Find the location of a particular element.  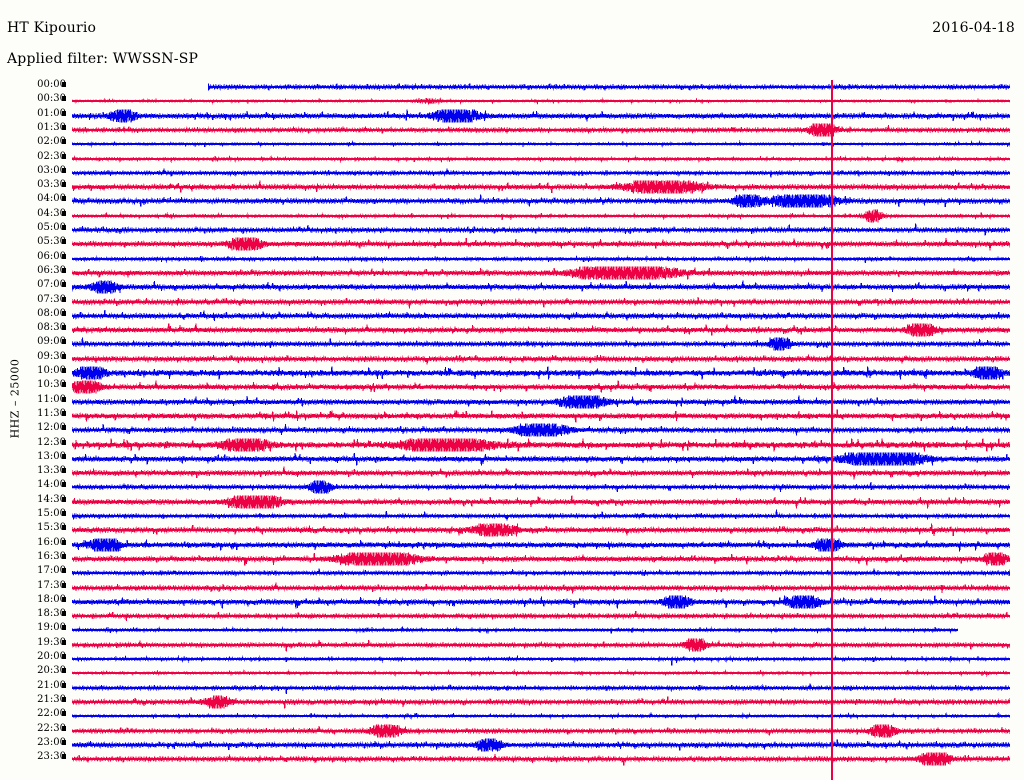

applied-filter-label: Applied filter: WWSSN-SP is located at coordinates (103, 59).